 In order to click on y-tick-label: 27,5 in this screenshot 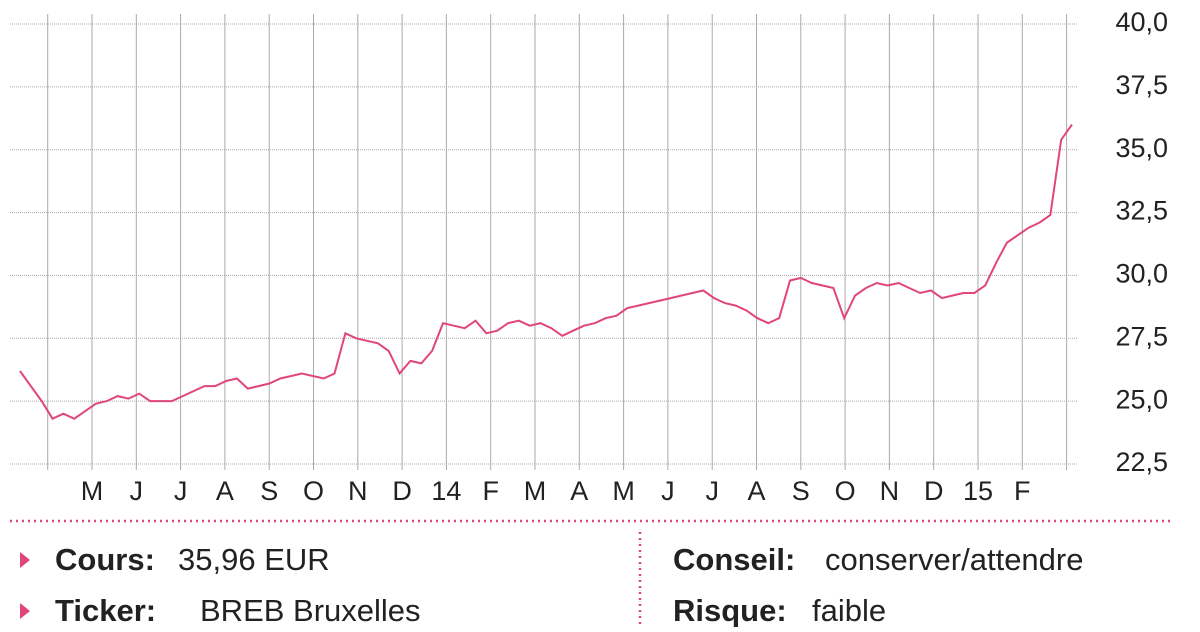, I will do `click(1141, 336)`.